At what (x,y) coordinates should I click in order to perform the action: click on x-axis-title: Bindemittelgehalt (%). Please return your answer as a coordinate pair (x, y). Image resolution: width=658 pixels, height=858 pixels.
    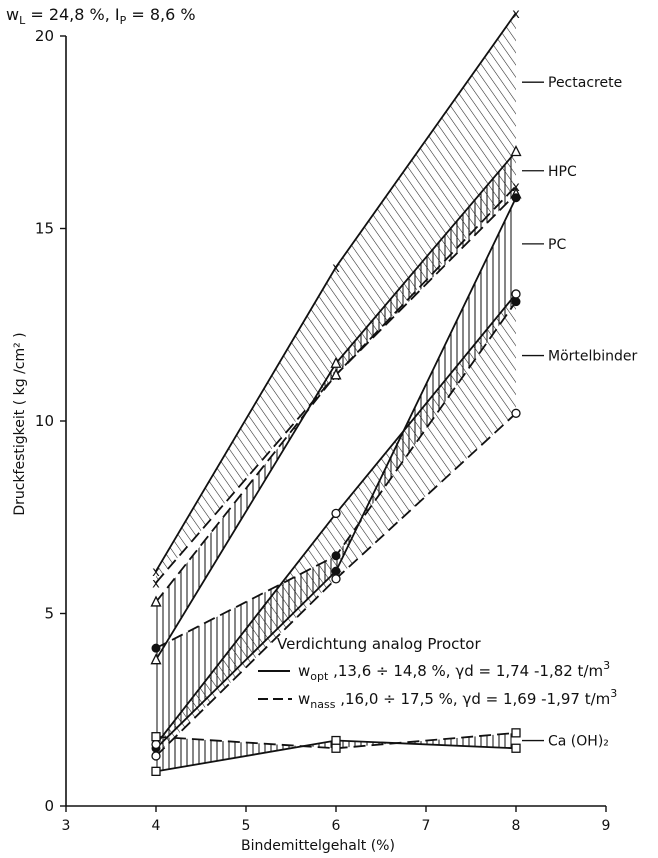
    Looking at the image, I should click on (318, 846).